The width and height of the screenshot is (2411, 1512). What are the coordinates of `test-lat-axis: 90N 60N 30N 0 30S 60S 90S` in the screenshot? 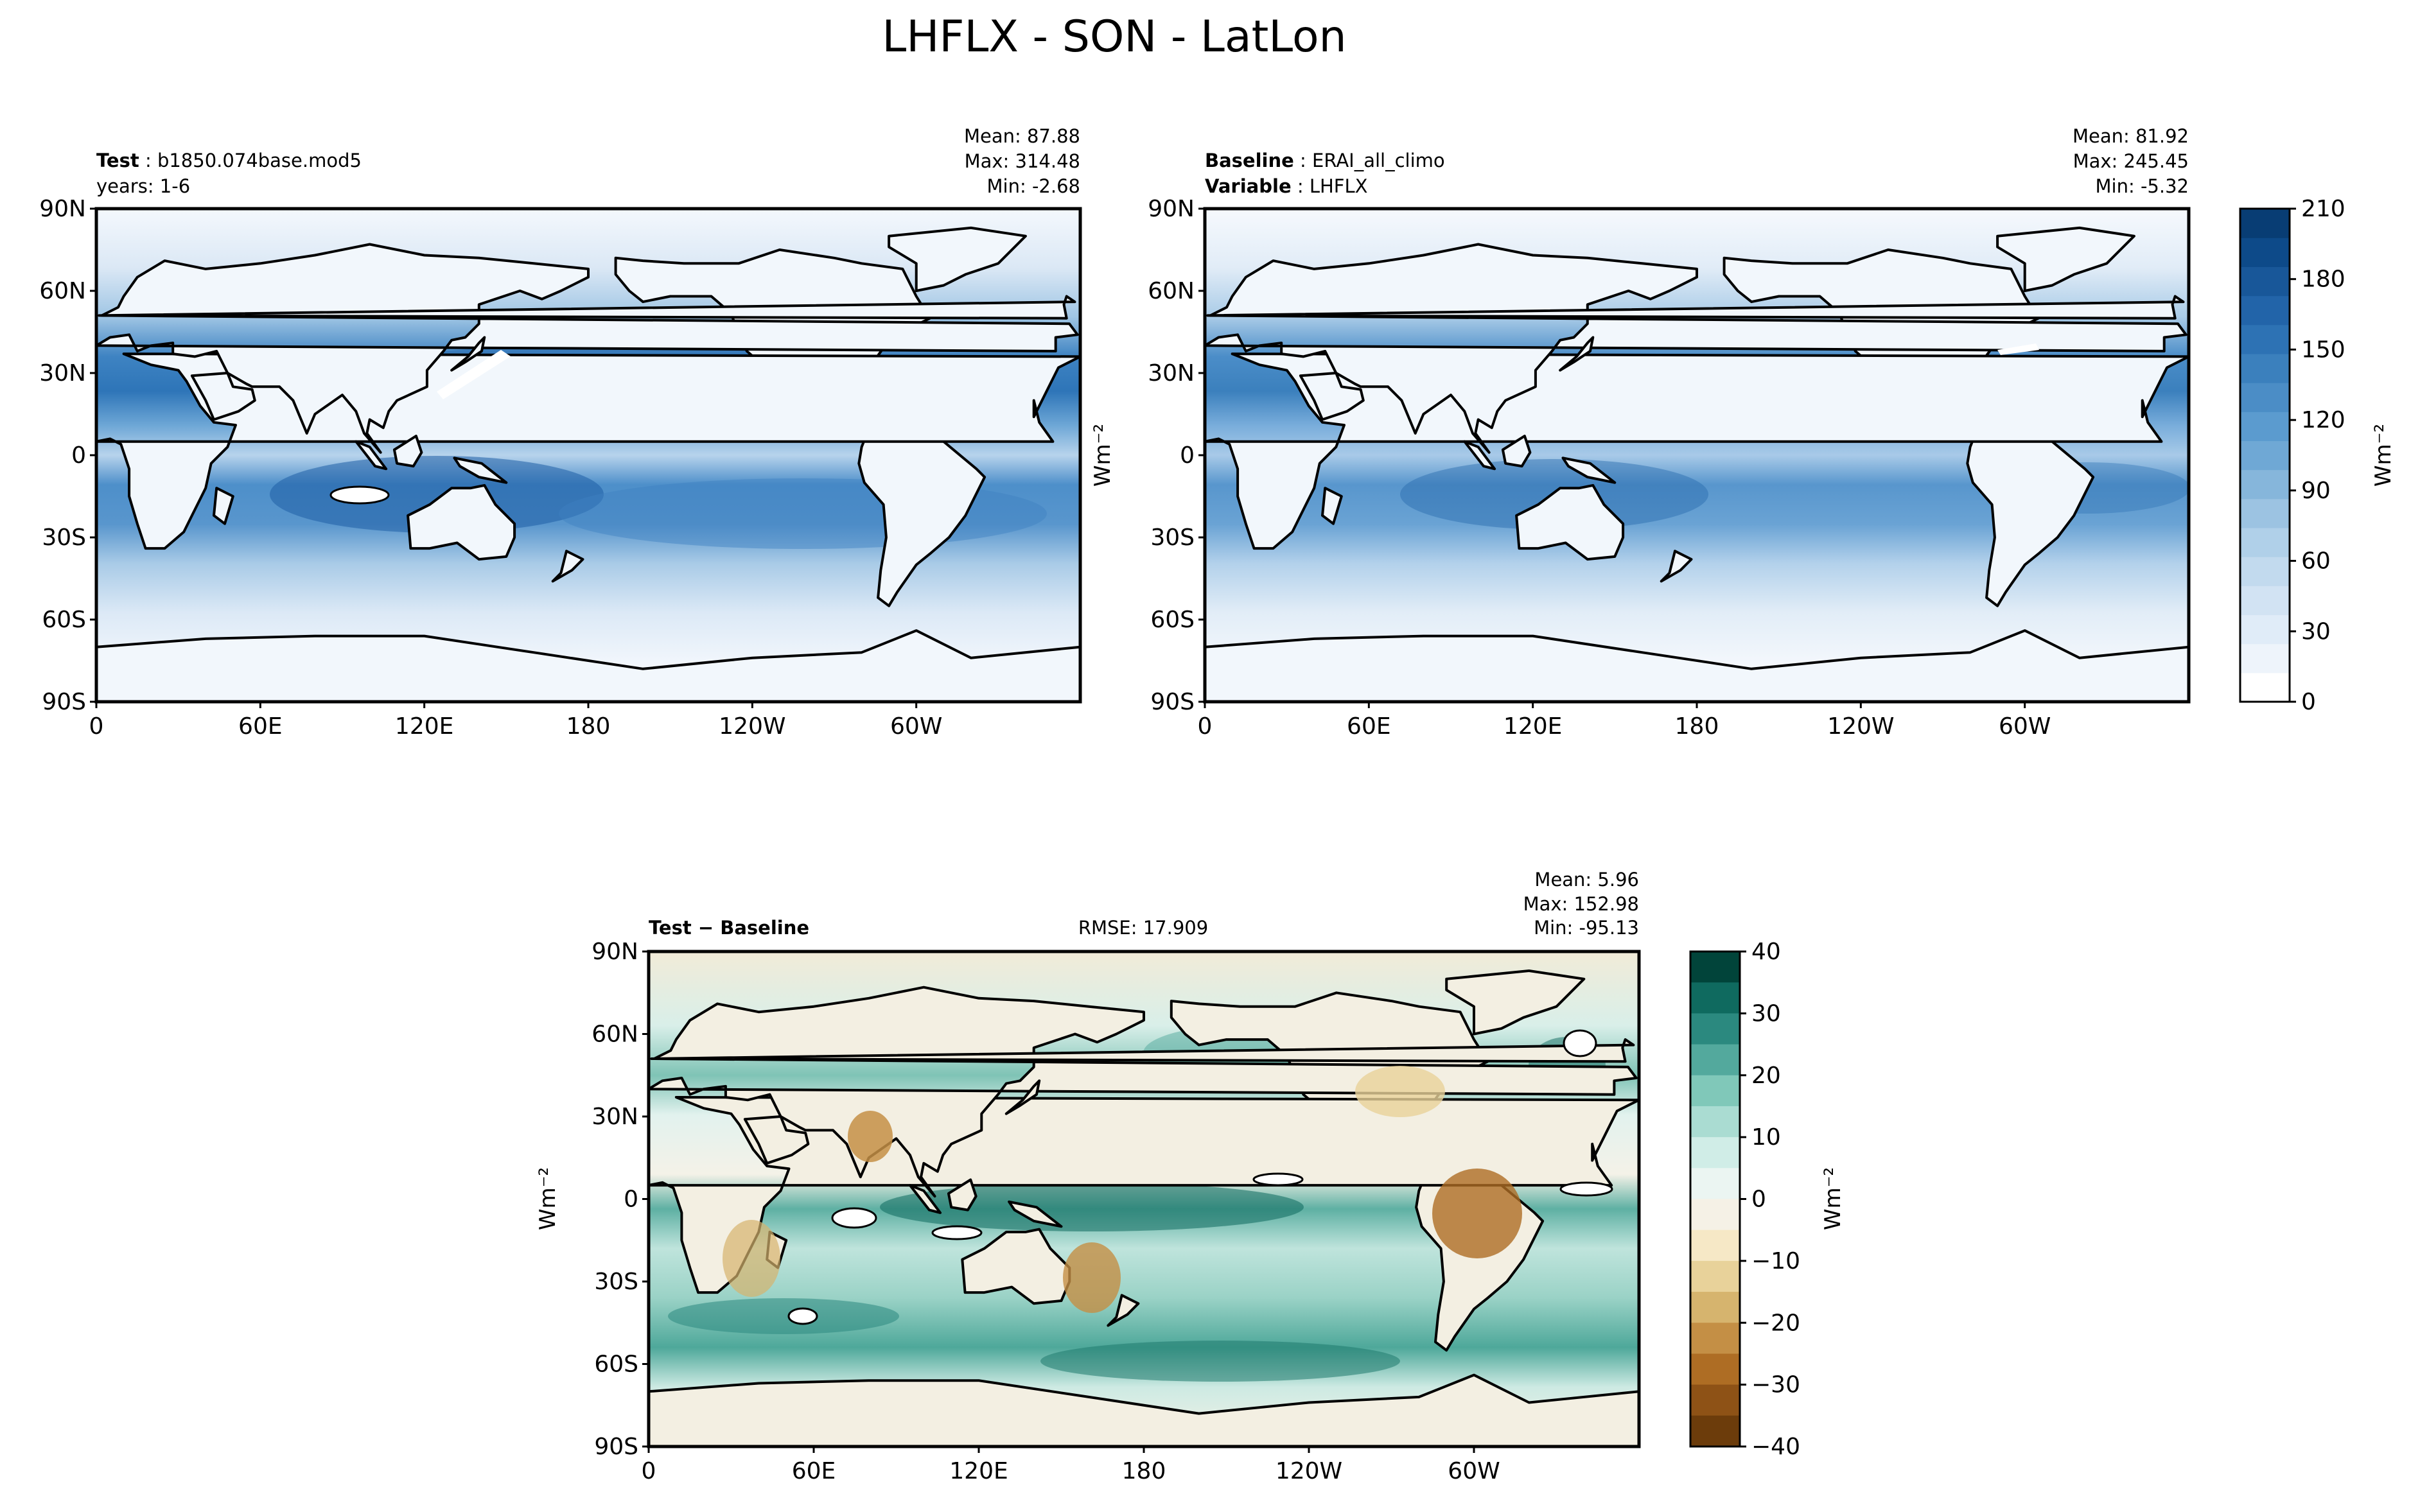 It's located at (67, 455).